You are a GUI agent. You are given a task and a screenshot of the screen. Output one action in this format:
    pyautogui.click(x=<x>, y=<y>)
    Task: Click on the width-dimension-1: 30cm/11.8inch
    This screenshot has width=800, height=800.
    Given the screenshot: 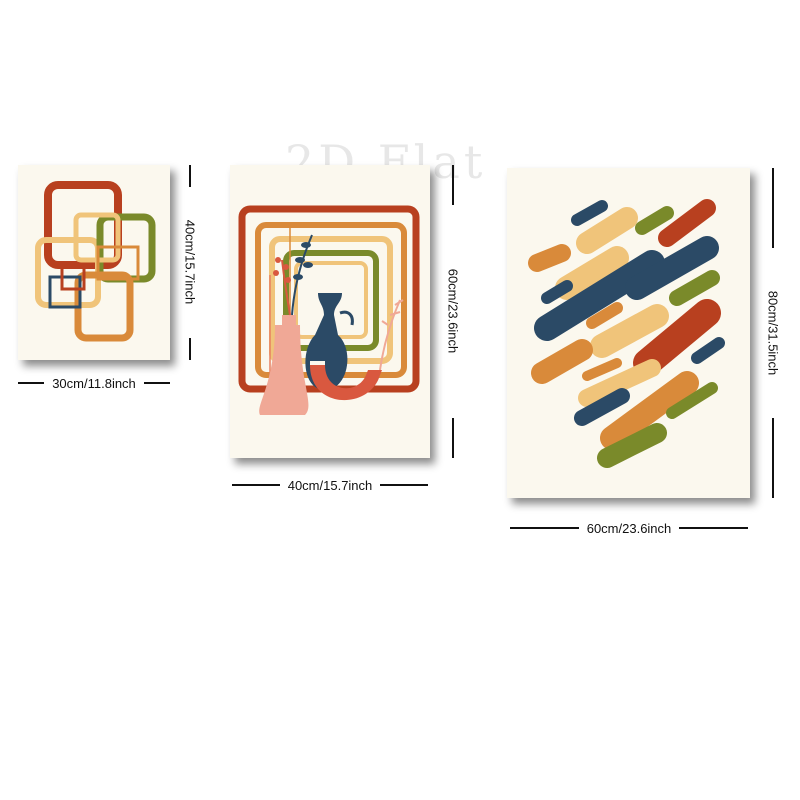 What is the action you would take?
    pyautogui.click(x=94, y=383)
    